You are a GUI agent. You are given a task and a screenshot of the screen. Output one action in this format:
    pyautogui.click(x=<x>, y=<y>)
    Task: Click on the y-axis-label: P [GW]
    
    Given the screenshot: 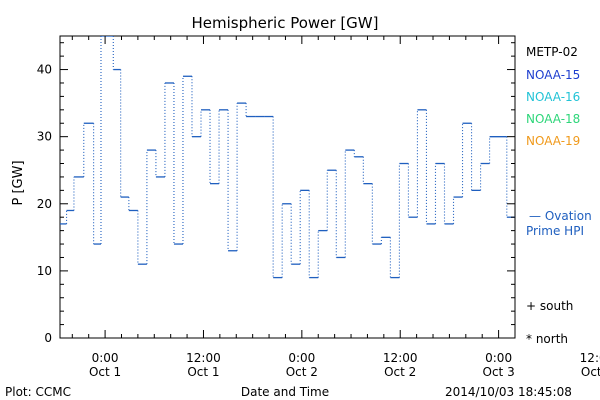 What is the action you would take?
    pyautogui.click(x=18, y=182)
    